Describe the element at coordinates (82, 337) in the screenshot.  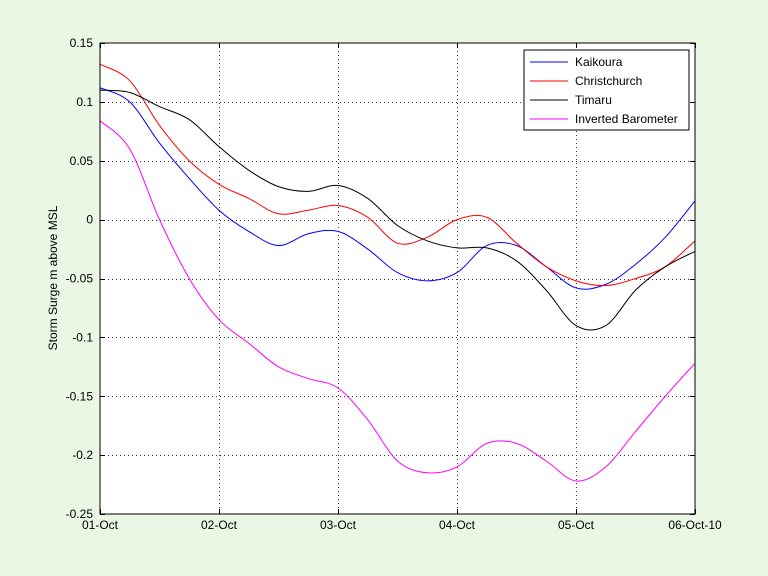
I see `y-tick-label: -0.1` at that location.